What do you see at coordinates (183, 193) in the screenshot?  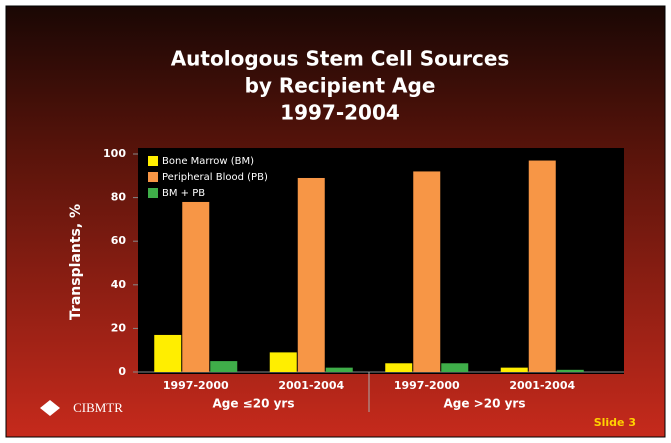 I see `legend-label: BM + PB` at bounding box center [183, 193].